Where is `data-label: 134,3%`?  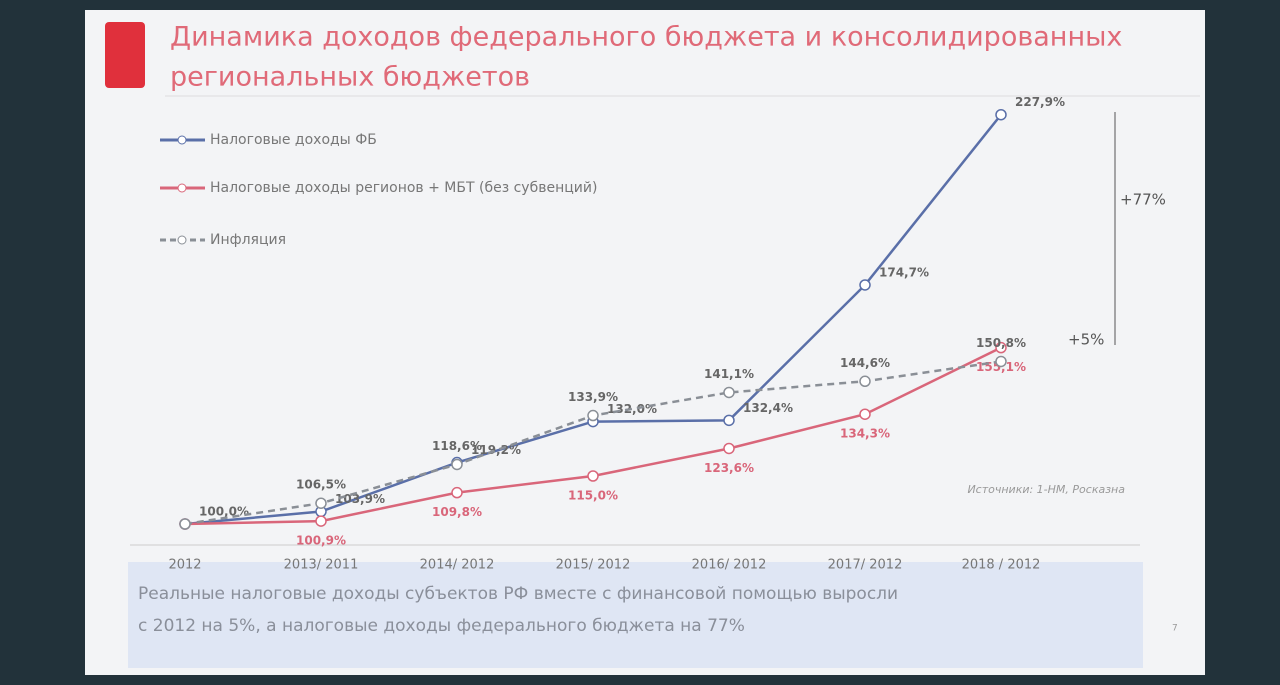 data-label: 134,3% is located at coordinates (865, 434).